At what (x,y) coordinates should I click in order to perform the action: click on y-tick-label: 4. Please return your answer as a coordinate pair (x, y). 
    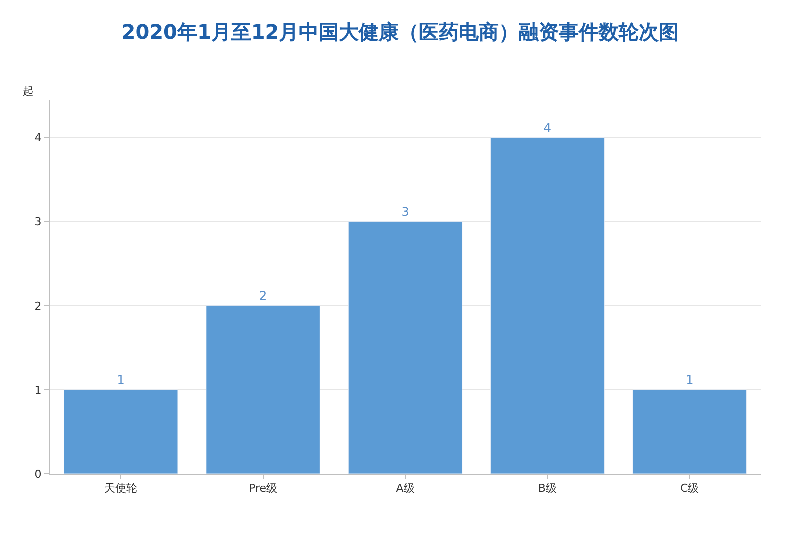
    Looking at the image, I should click on (38, 138).